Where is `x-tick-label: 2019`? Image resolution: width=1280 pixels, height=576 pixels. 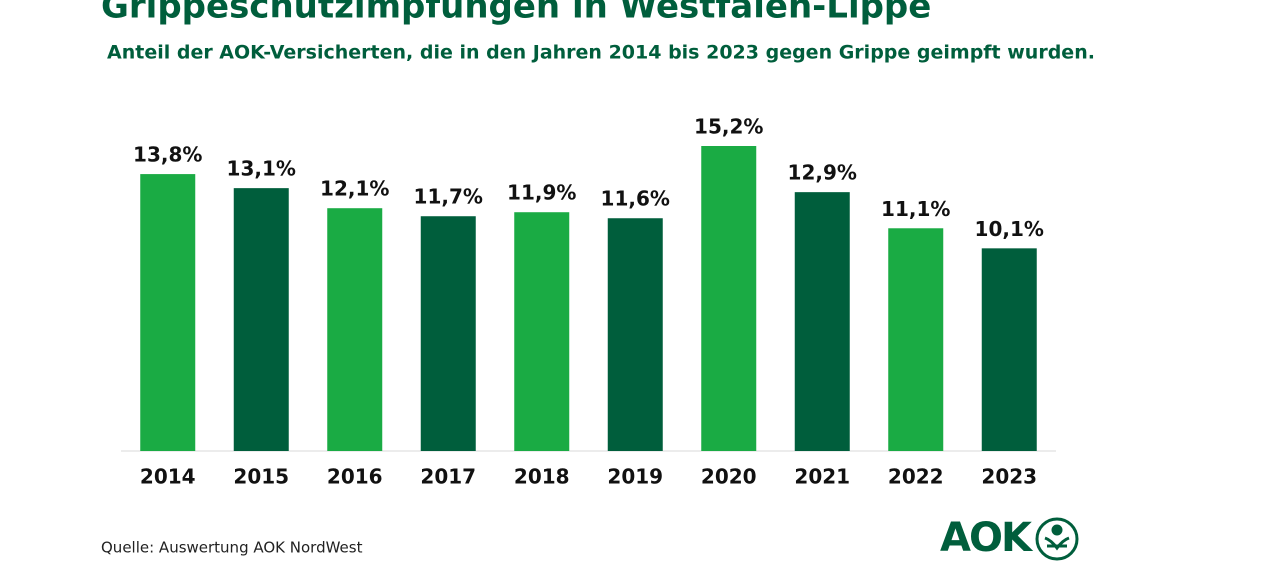
x-tick-label: 2019 is located at coordinates (635, 477).